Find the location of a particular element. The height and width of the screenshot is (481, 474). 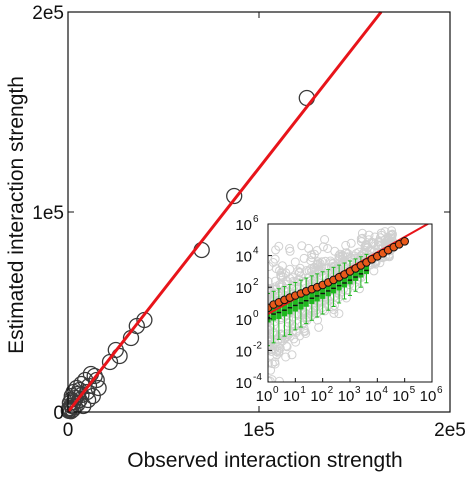

box-body is located at coordinates (356, 276).